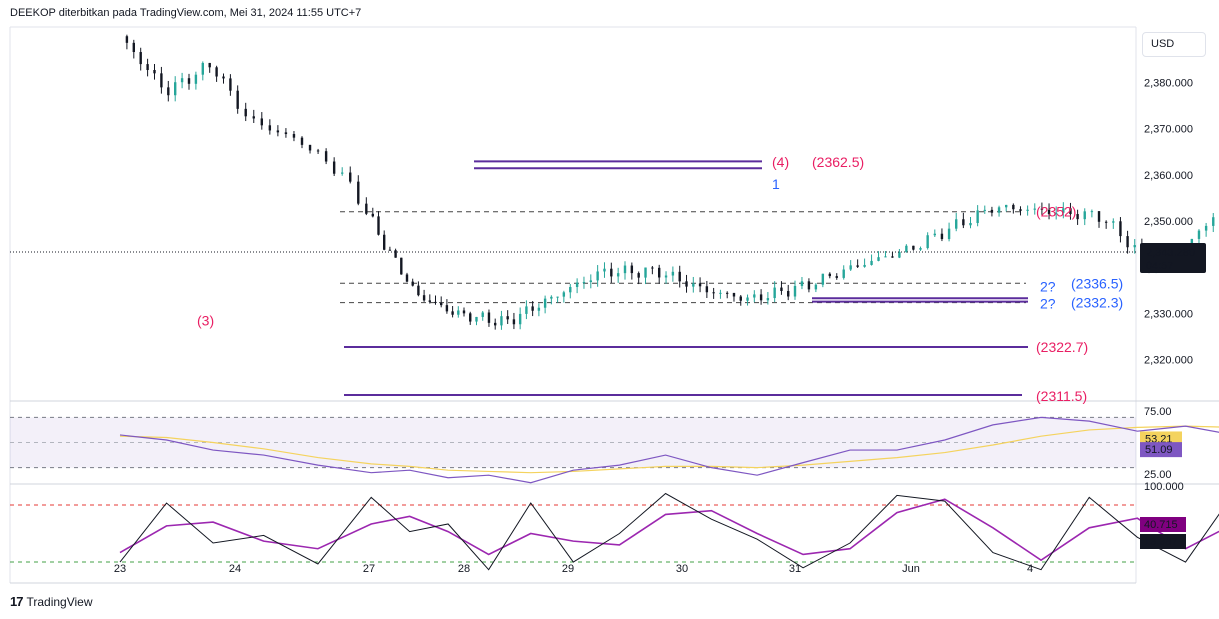 Image resolution: width=1219 pixels, height=619 pixels. Describe the element at coordinates (1168, 314) in the screenshot. I see `price-tick-label: 2,330.000` at that location.